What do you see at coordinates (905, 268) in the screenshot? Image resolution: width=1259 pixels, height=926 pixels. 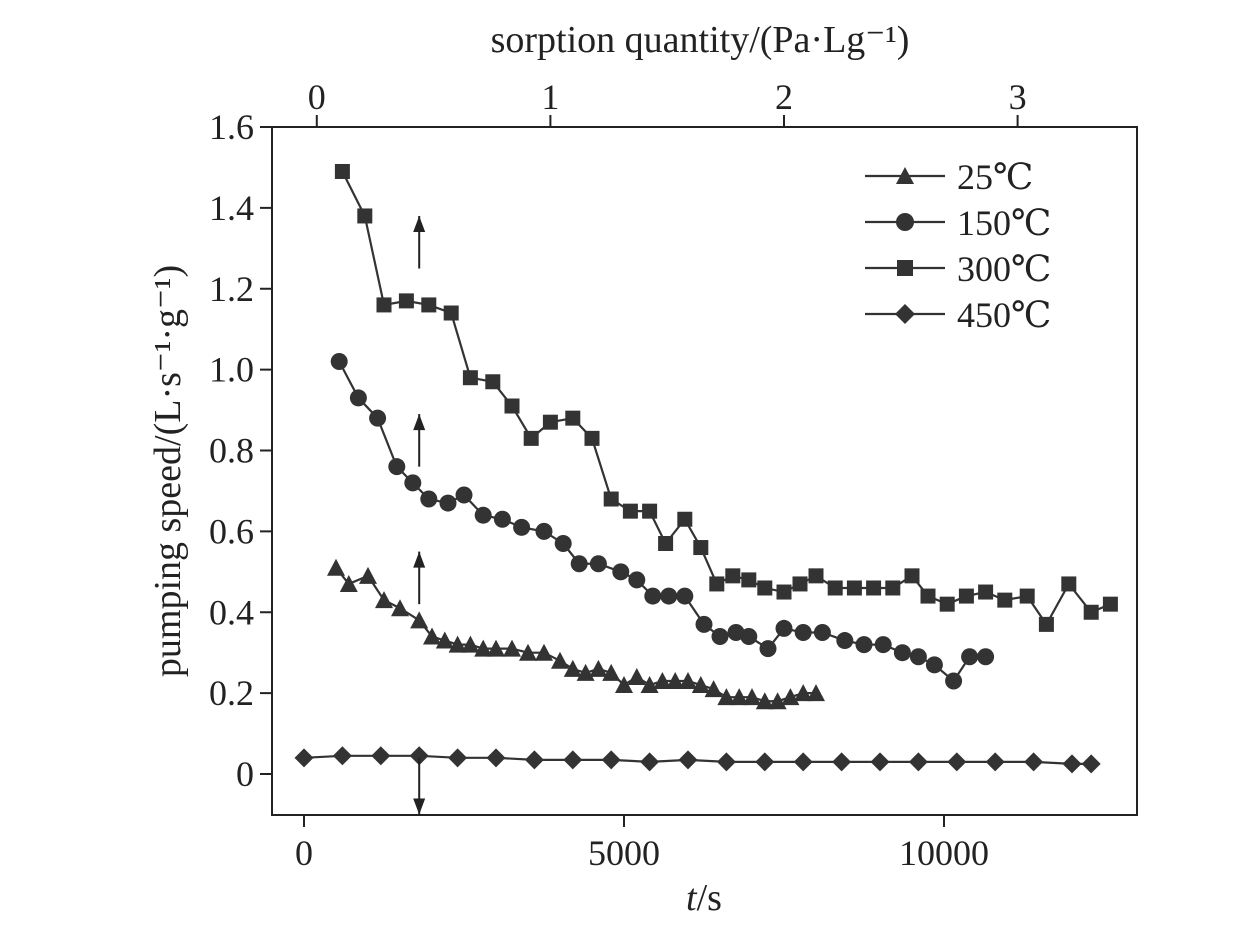 I see `square-marker-icon` at bounding box center [905, 268].